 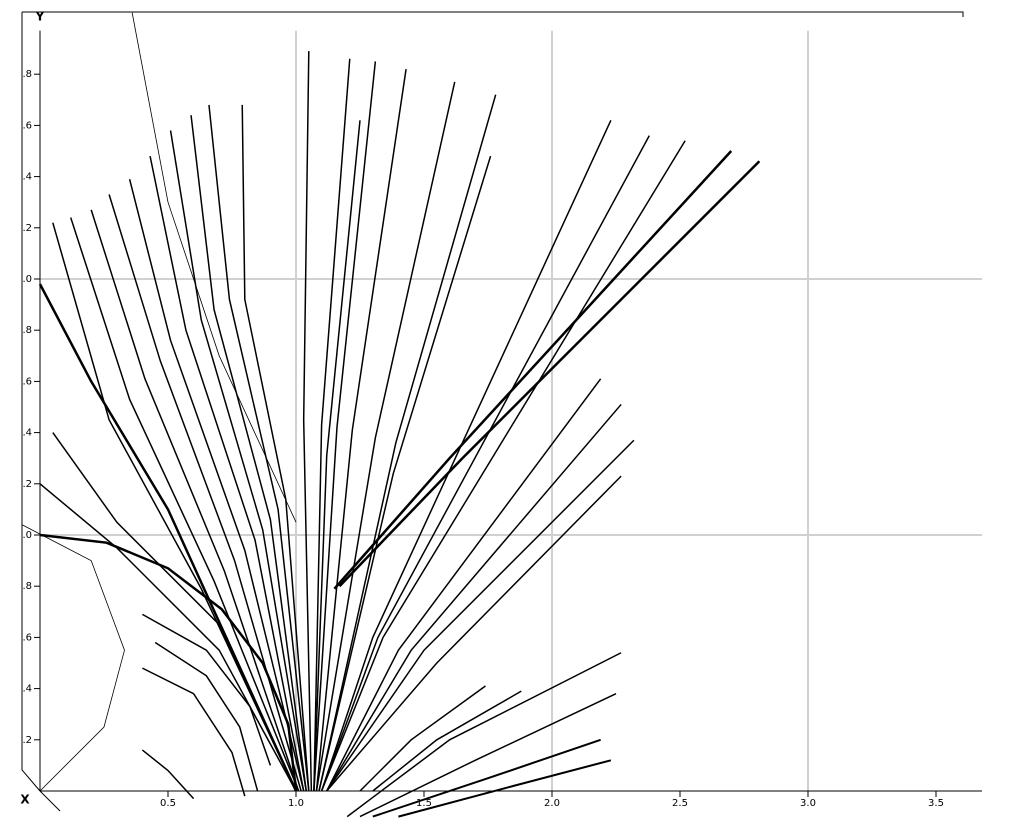 I want to click on x-tick-label: 3.0, so click(x=808, y=803).